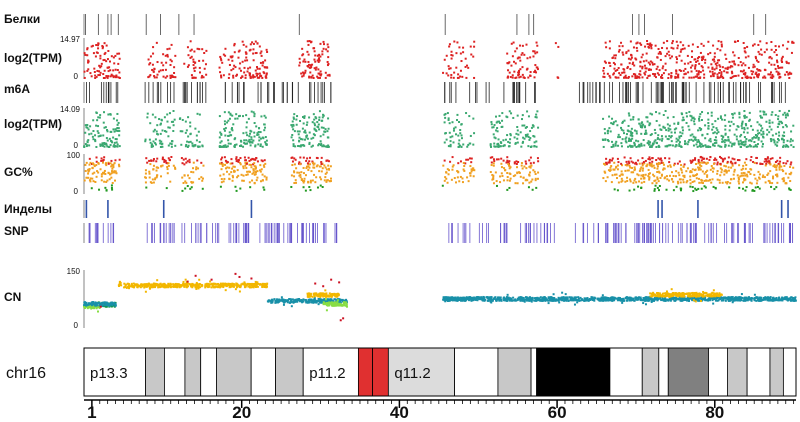  What do you see at coordinates (16, 231) in the screenshot?
I see `track-label-snp: SNP` at bounding box center [16, 231].